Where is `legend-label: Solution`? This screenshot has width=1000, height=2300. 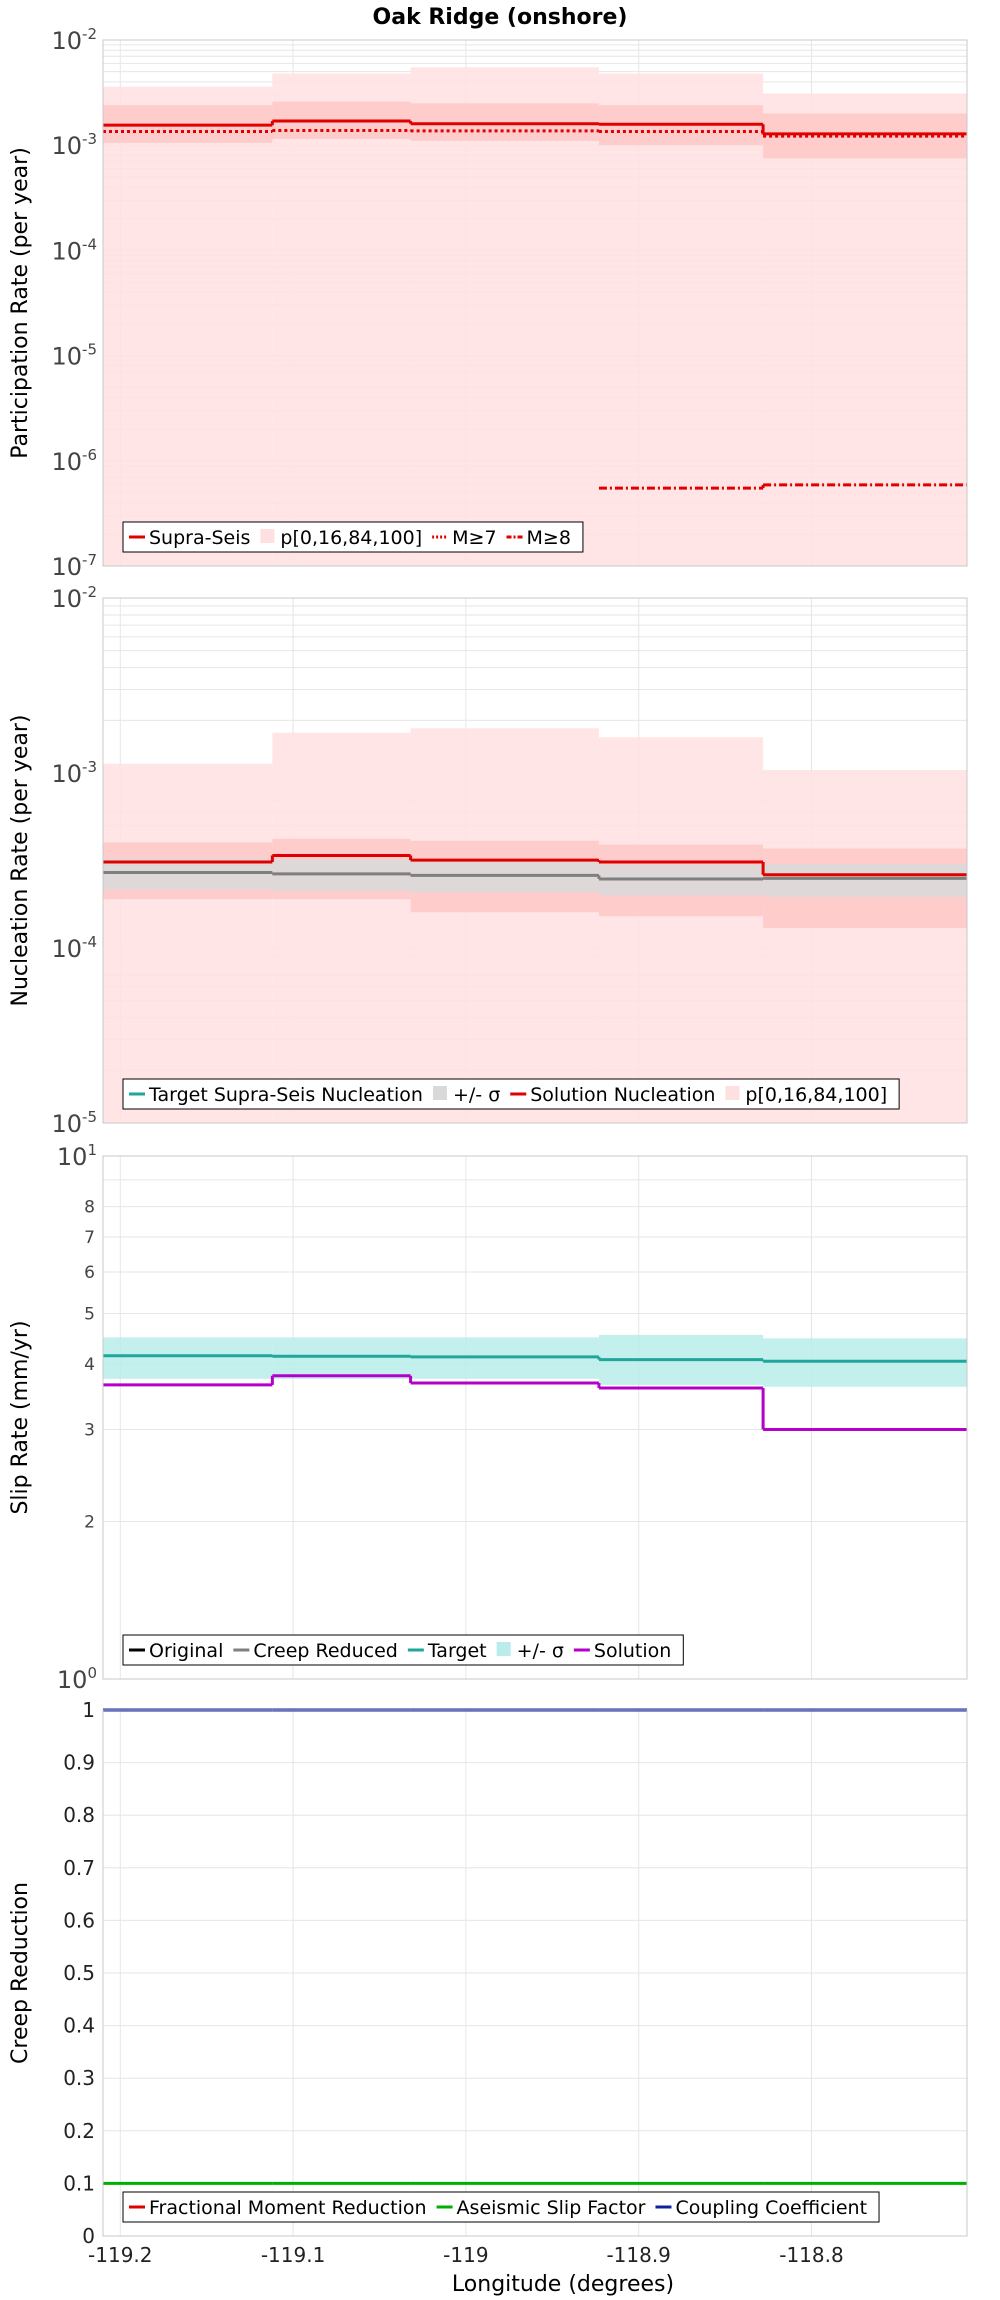
legend-label: Solution is located at coordinates (632, 1651).